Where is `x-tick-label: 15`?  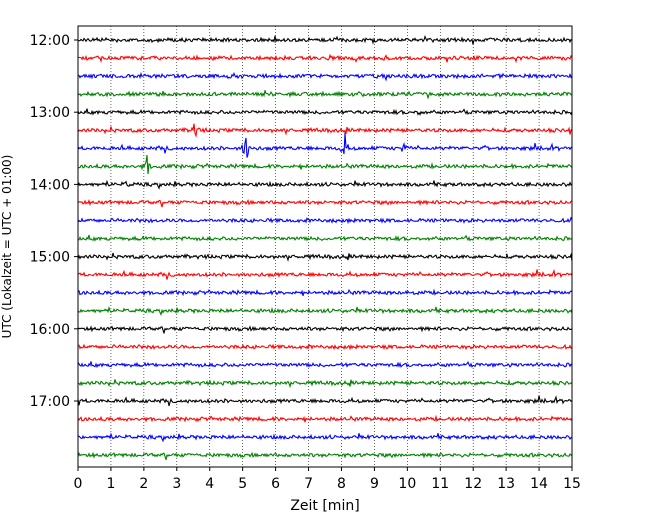 x-tick-label: 15 is located at coordinates (572, 484).